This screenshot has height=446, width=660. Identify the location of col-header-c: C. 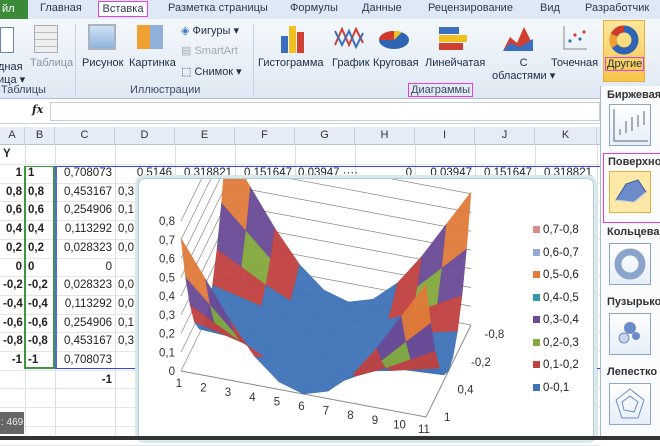
(85, 136).